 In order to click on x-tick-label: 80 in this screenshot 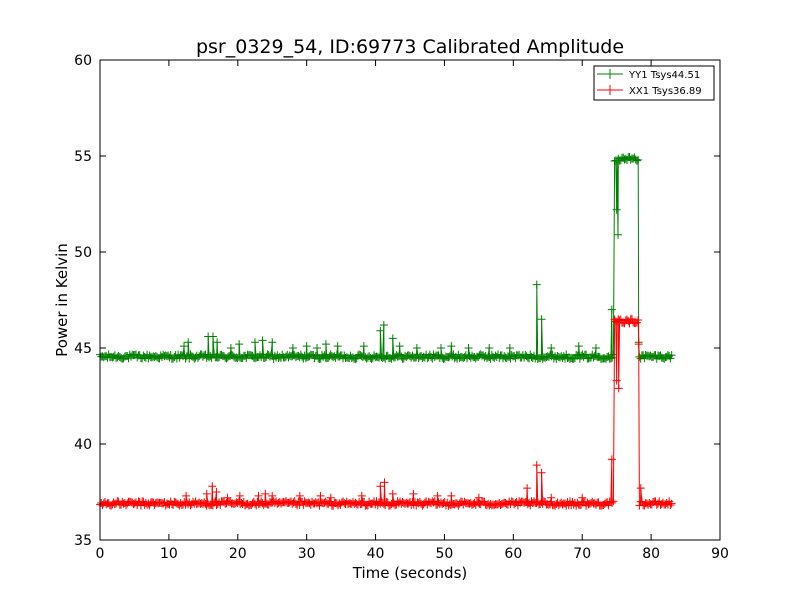, I will do `click(651, 554)`.